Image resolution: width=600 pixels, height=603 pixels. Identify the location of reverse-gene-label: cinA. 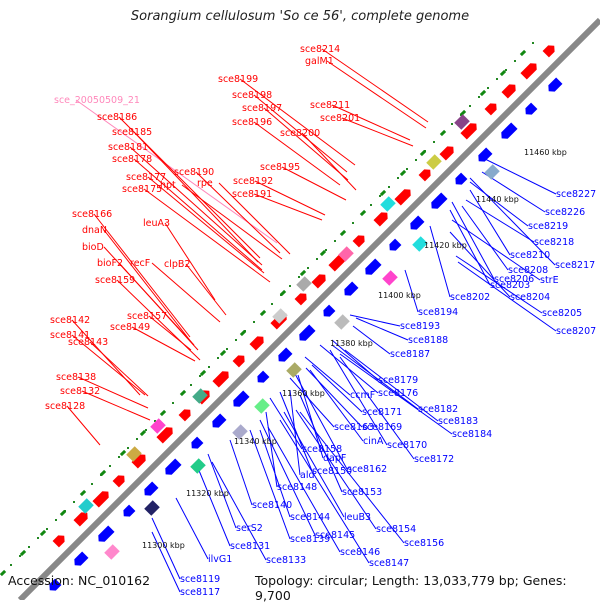
(373, 441).